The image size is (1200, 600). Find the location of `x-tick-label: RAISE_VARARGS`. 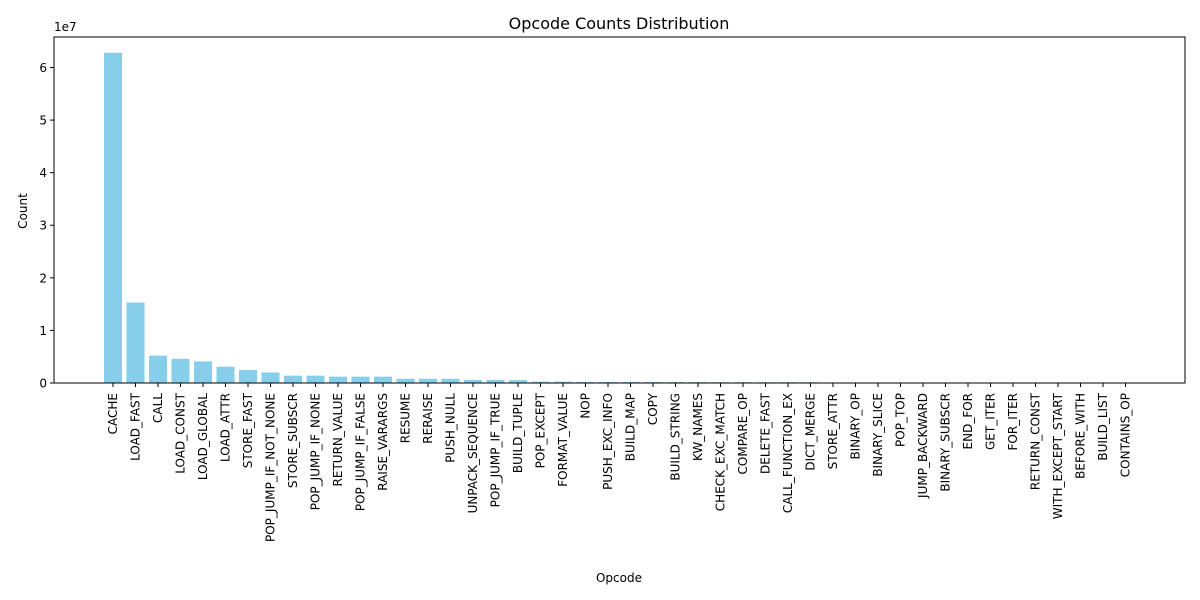

x-tick-label: RAISE_VARARGS is located at coordinates (383, 442).